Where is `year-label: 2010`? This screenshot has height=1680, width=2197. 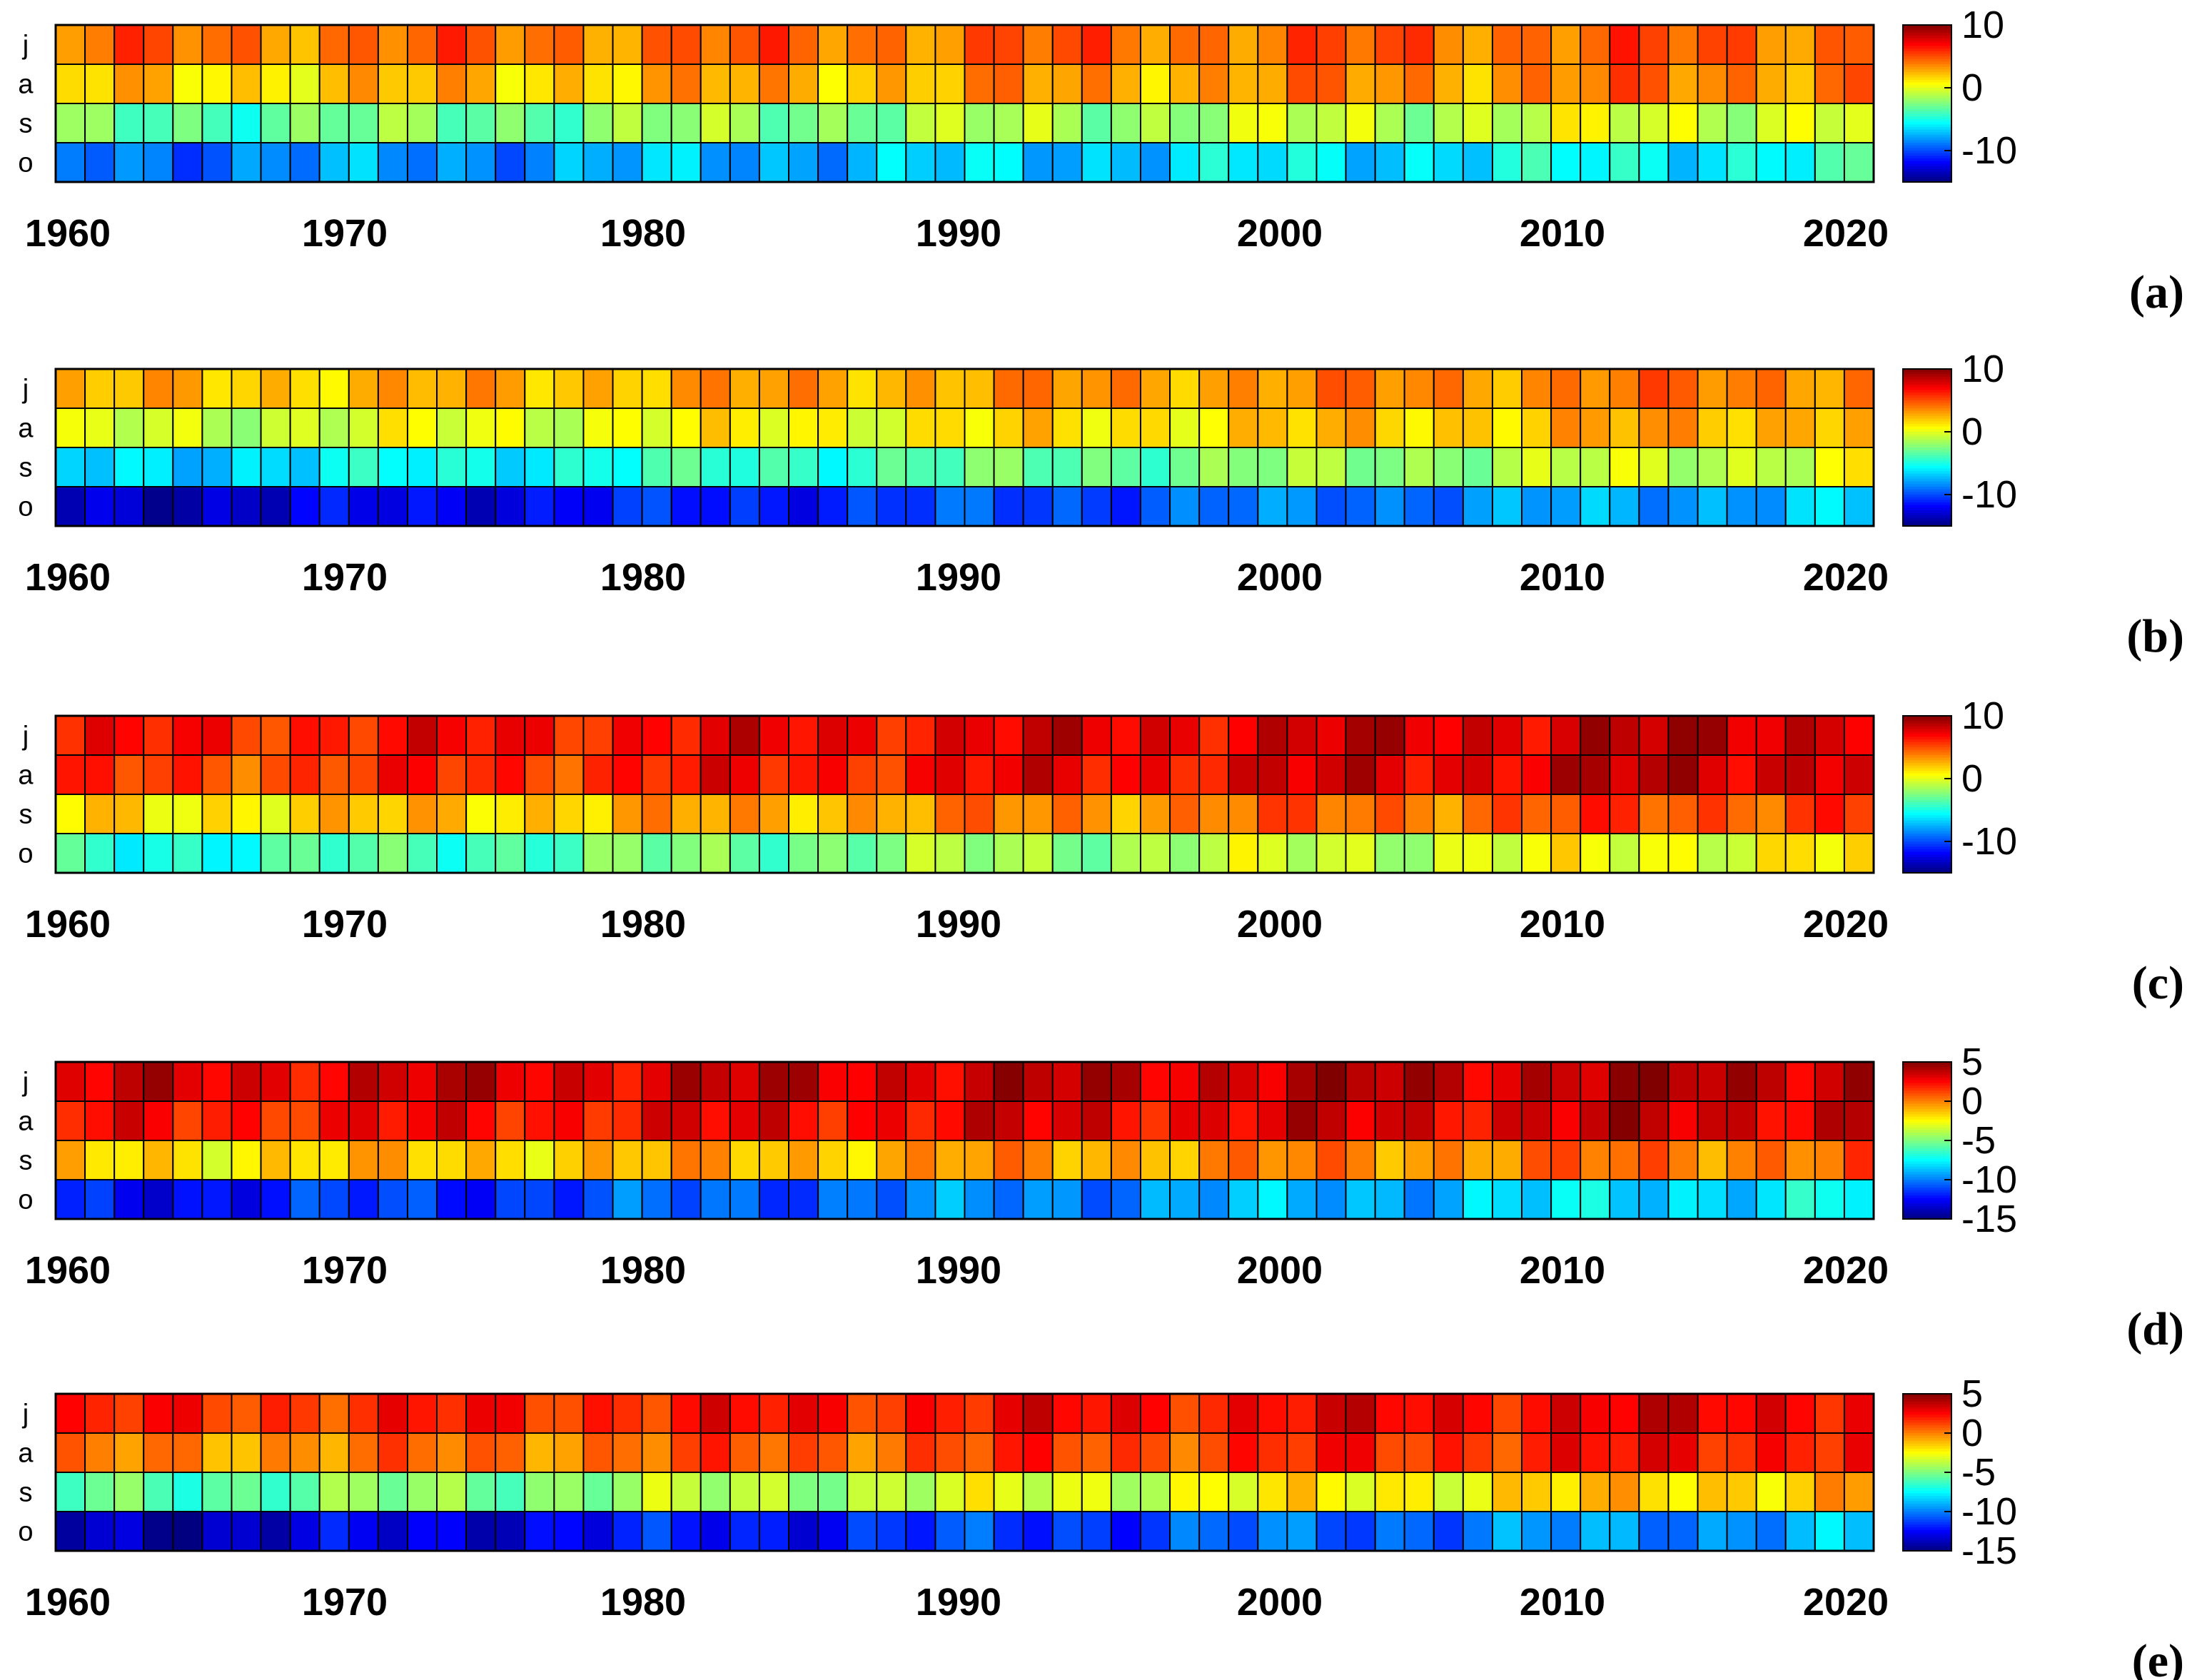 year-label: 2010 is located at coordinates (1562, 1602).